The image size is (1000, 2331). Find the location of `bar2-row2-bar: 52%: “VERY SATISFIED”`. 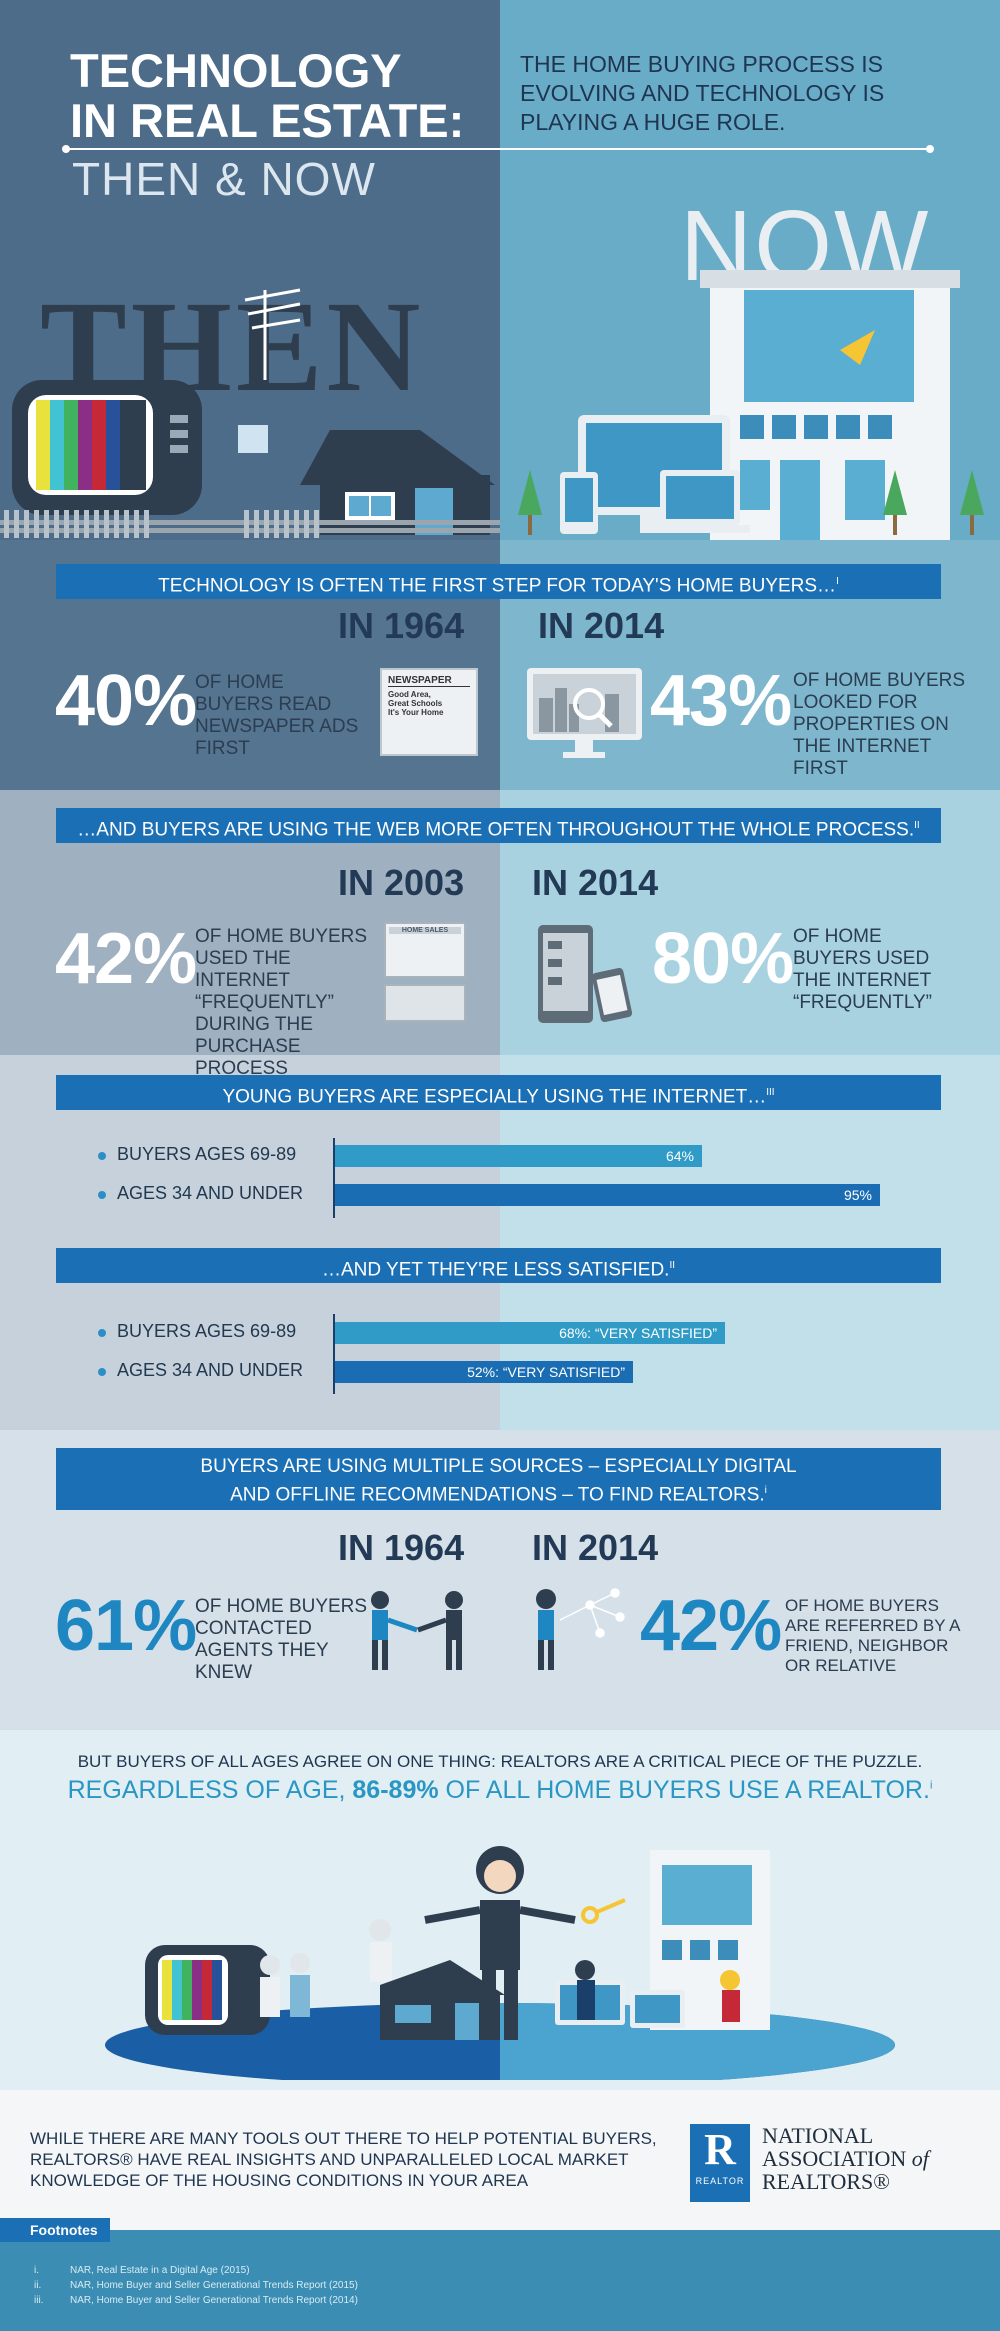

bar2-row2-bar: 52%: “VERY SATISFIED” is located at coordinates (483, 1372).